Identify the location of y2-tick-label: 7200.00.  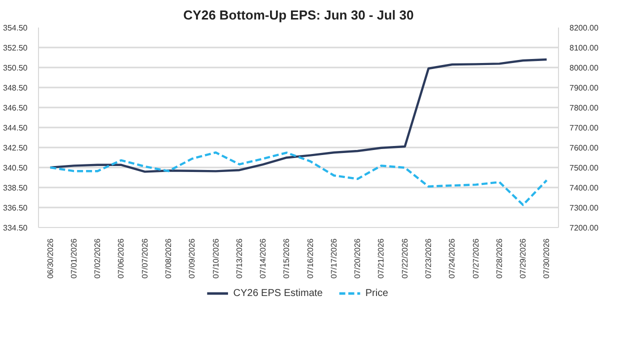
(584, 228).